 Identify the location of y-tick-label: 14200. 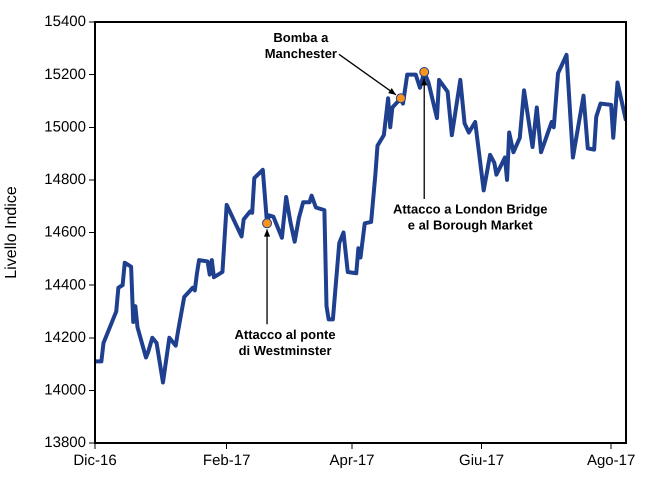
(65, 337).